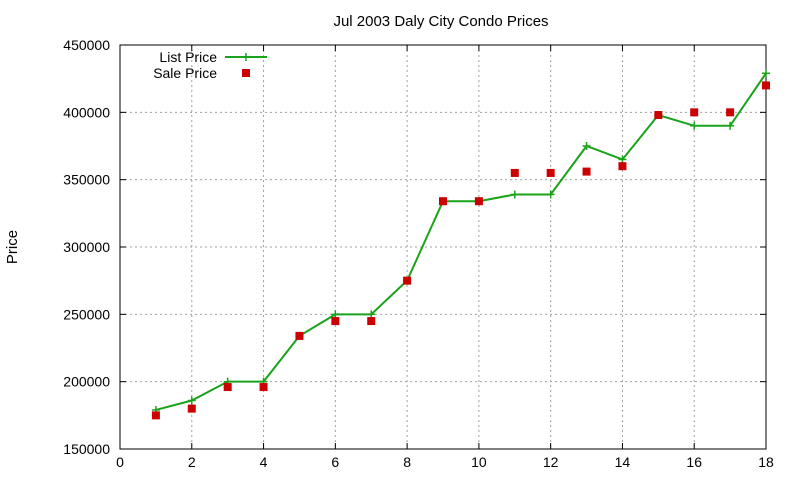  I want to click on y-tick-label: 150000, so click(86, 449).